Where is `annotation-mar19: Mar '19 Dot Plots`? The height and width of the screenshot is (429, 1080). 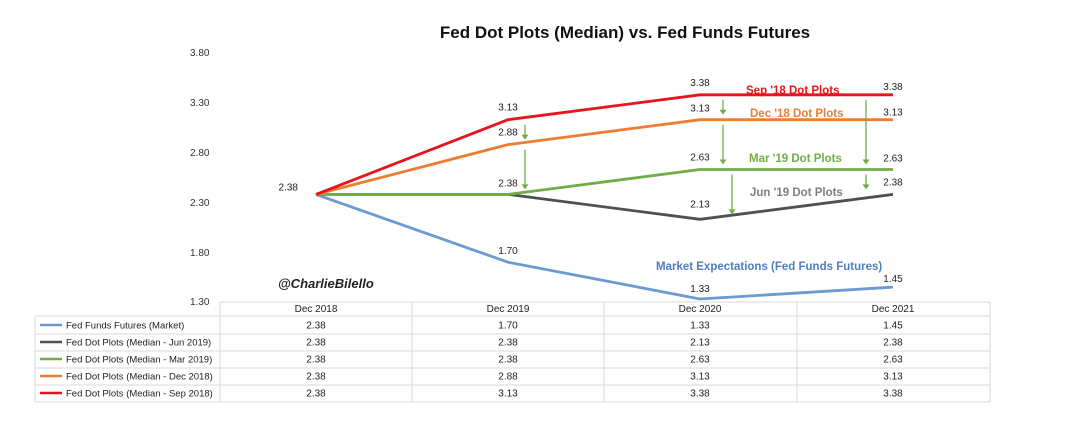 annotation-mar19: Mar '19 Dot Plots is located at coordinates (795, 159).